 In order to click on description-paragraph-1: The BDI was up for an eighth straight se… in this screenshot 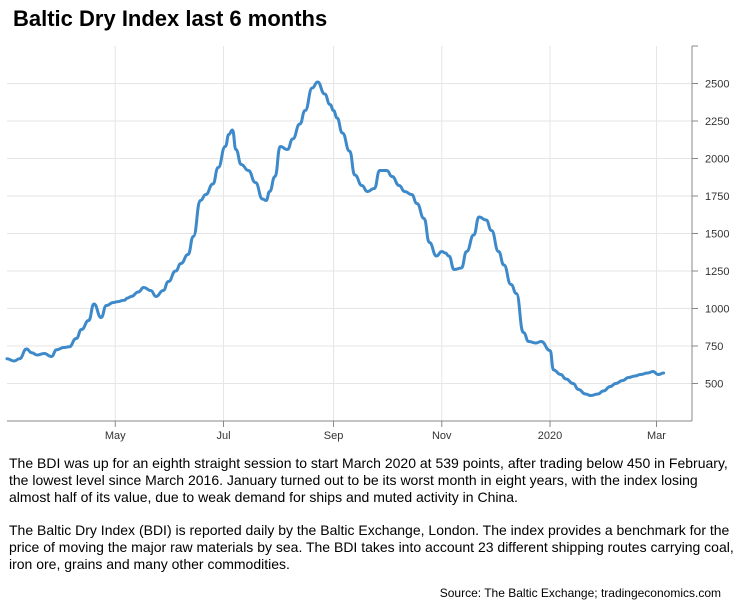, I will do `click(368, 480)`.